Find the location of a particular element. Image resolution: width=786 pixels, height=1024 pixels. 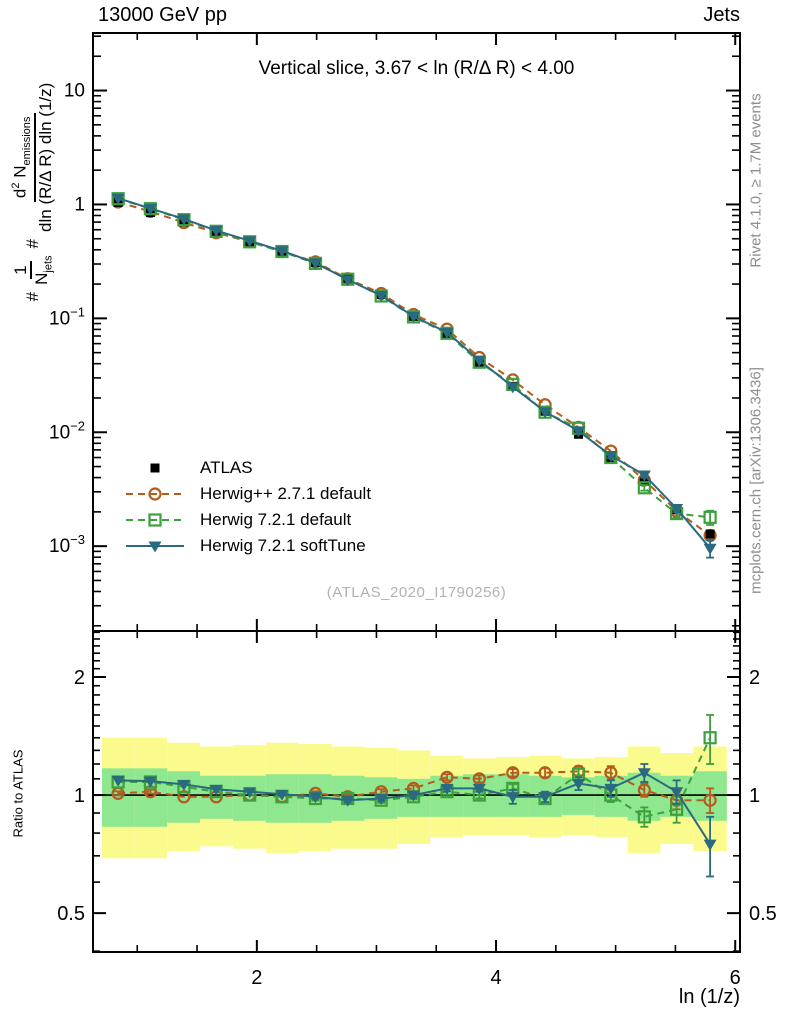

svg-text: 6 is located at coordinates (735, 978).